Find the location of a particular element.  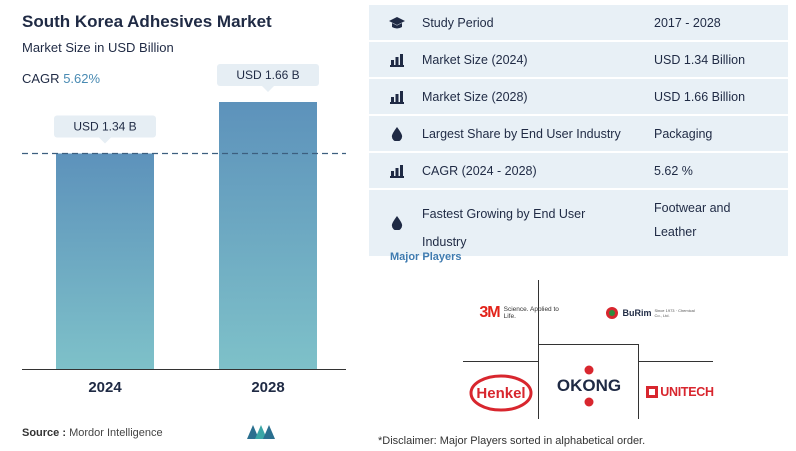

source-note: Source : Mordor Intelligence is located at coordinates (92, 433).